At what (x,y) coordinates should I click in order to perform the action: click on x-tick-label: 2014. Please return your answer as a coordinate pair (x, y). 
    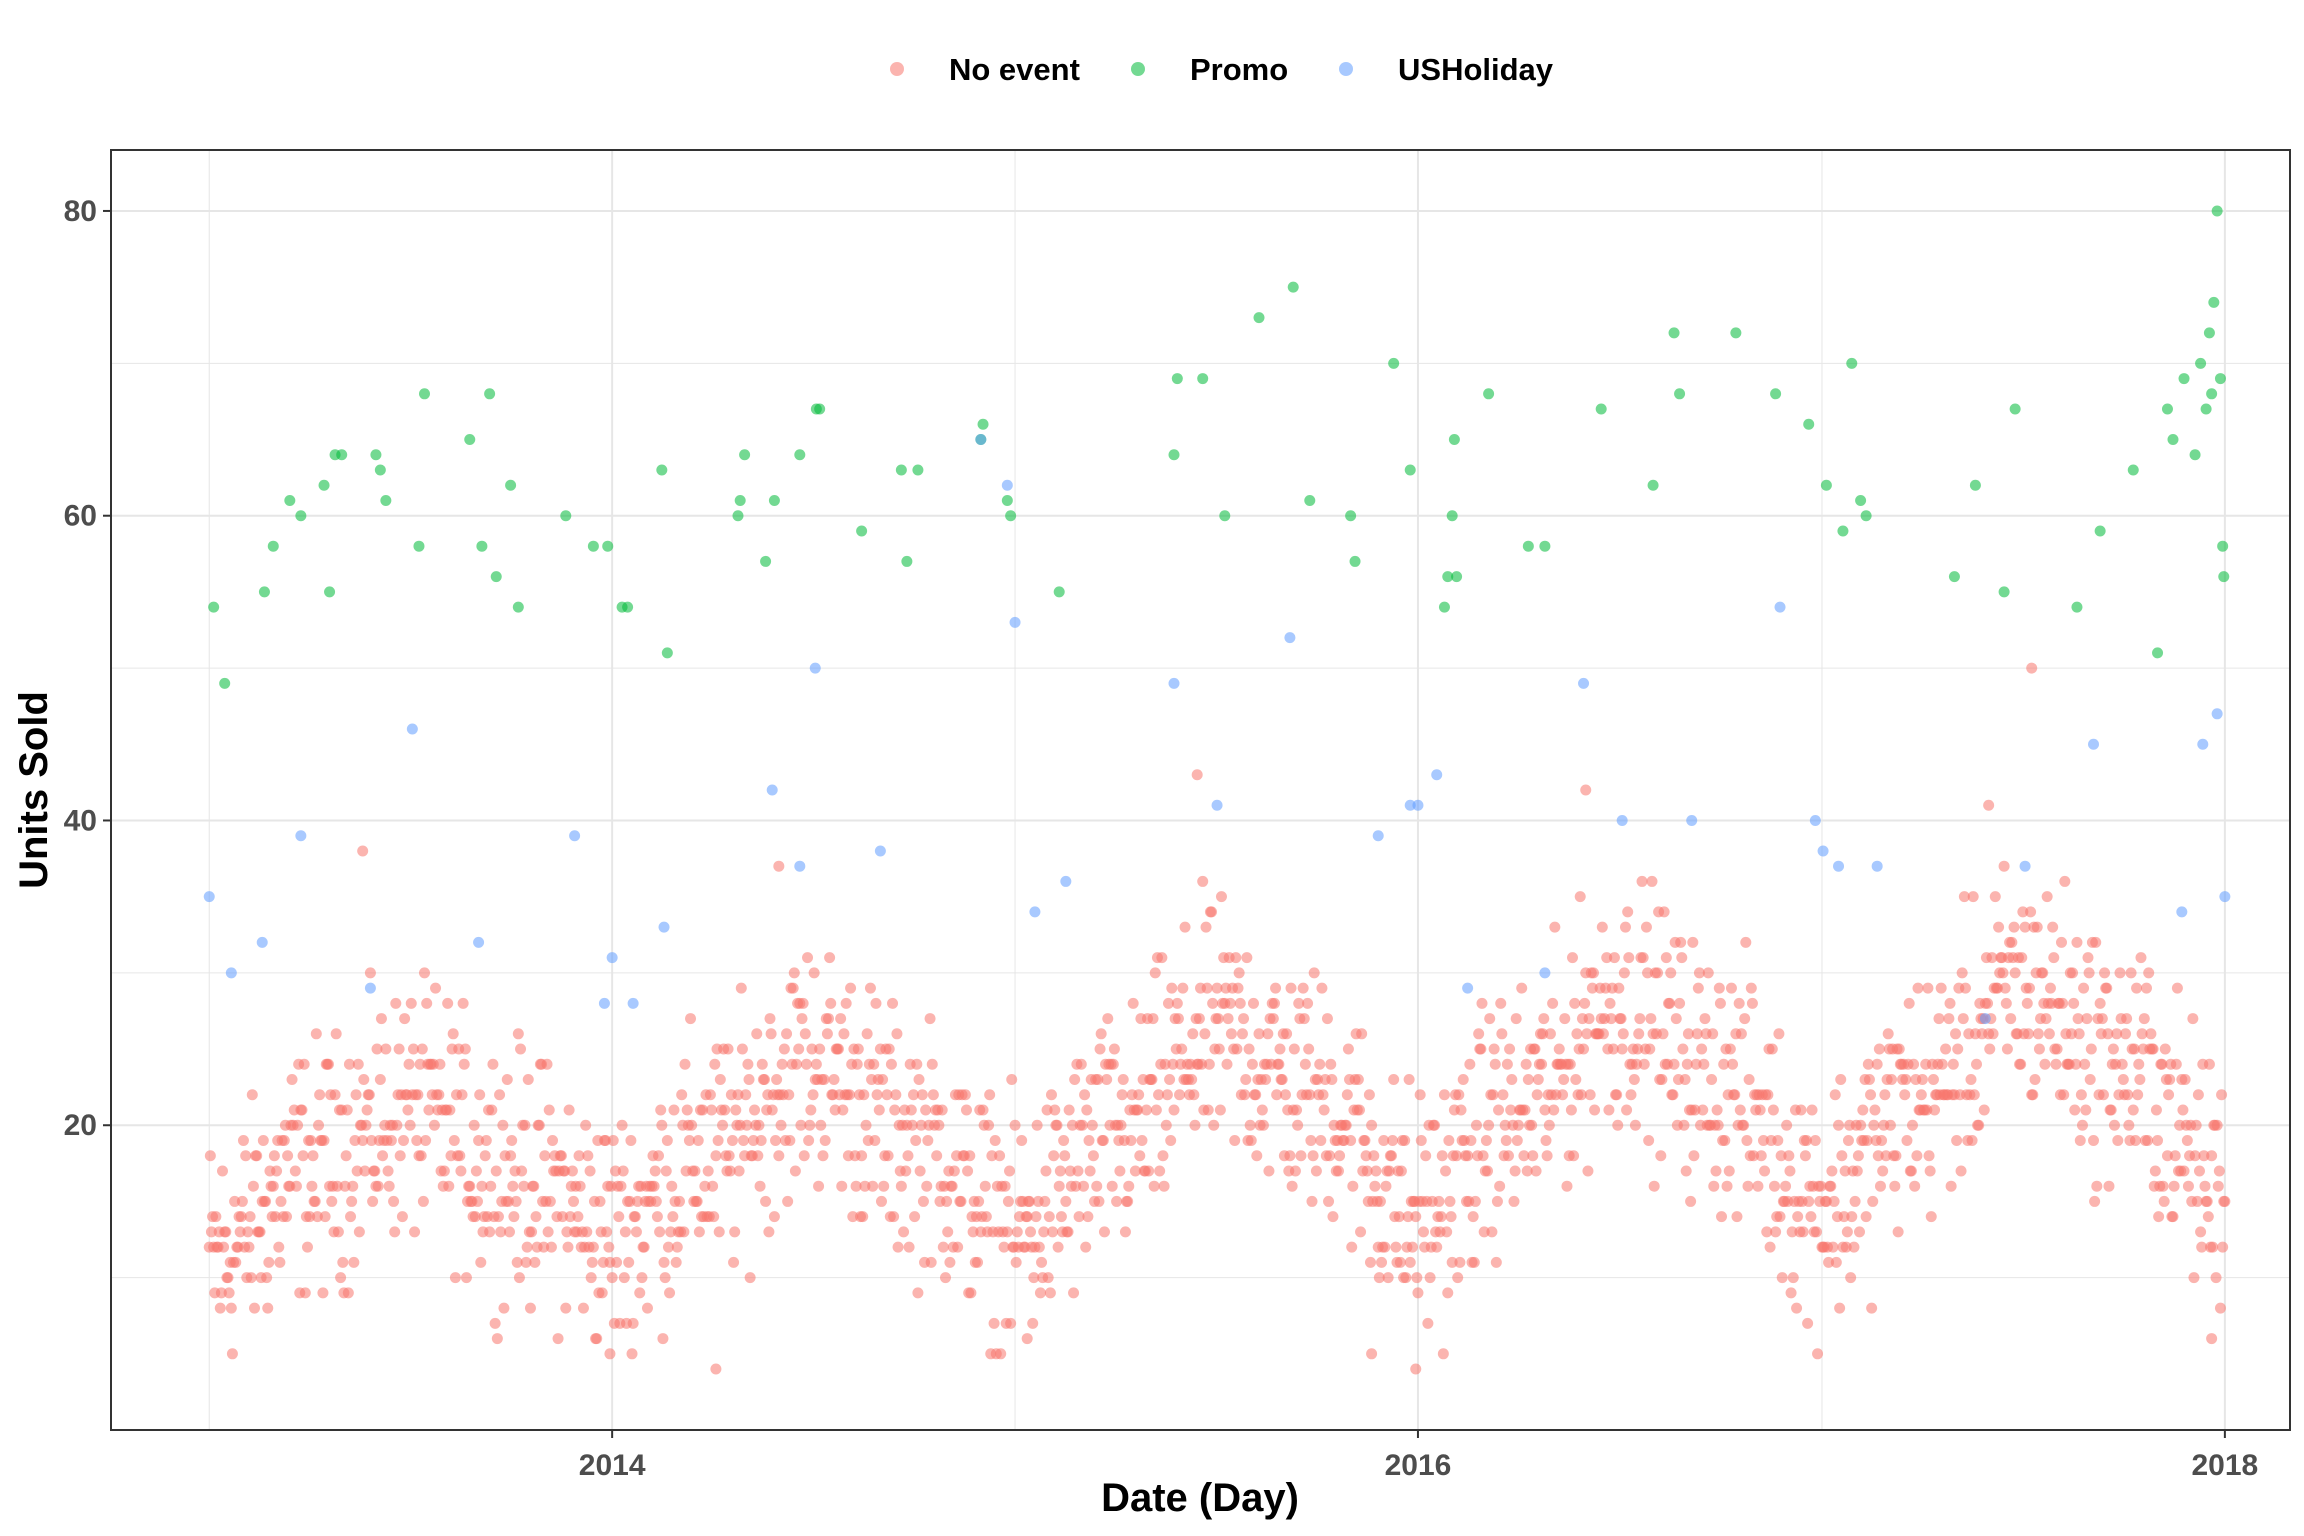
    Looking at the image, I should click on (612, 1465).